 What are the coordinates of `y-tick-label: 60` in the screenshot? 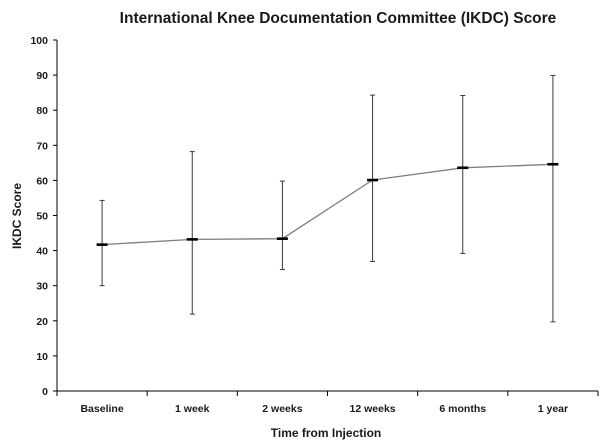 It's located at (42, 181).